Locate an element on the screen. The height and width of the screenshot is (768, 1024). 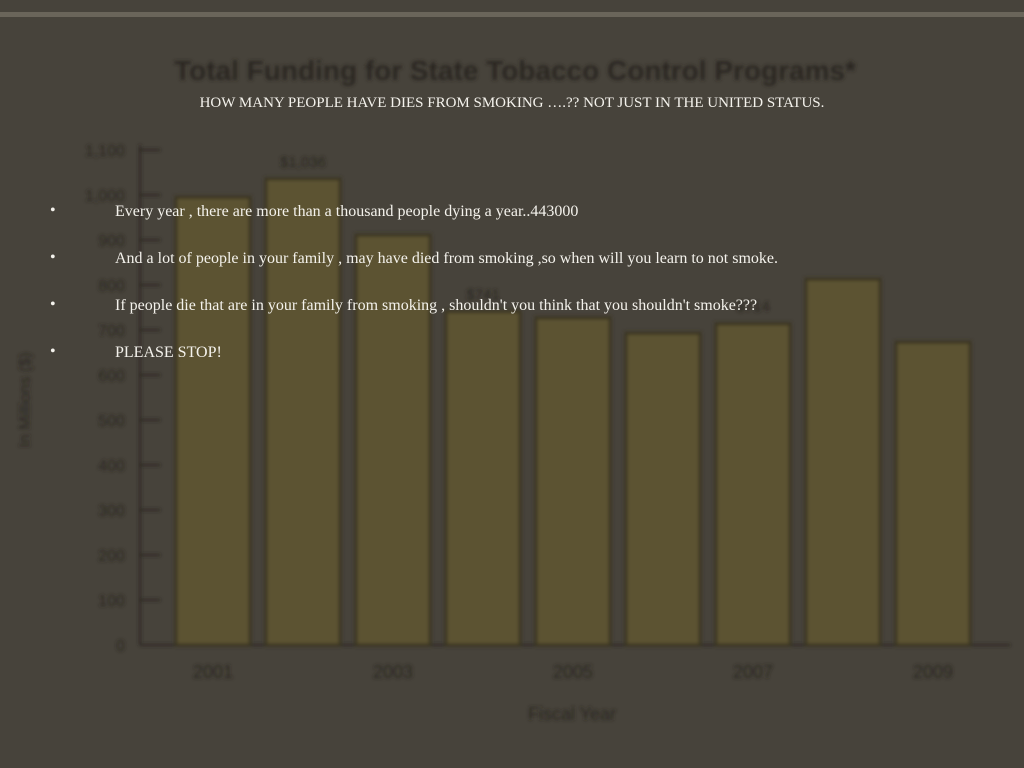
y-tick-label: 800 is located at coordinates (111, 286).